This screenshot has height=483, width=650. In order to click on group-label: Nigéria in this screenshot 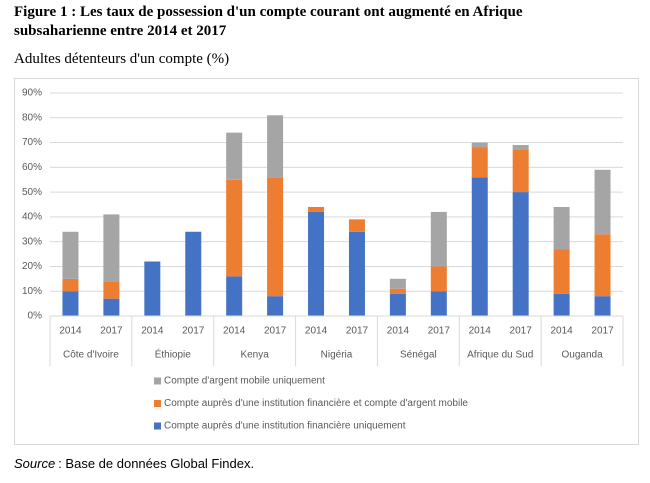, I will do `click(337, 355)`.